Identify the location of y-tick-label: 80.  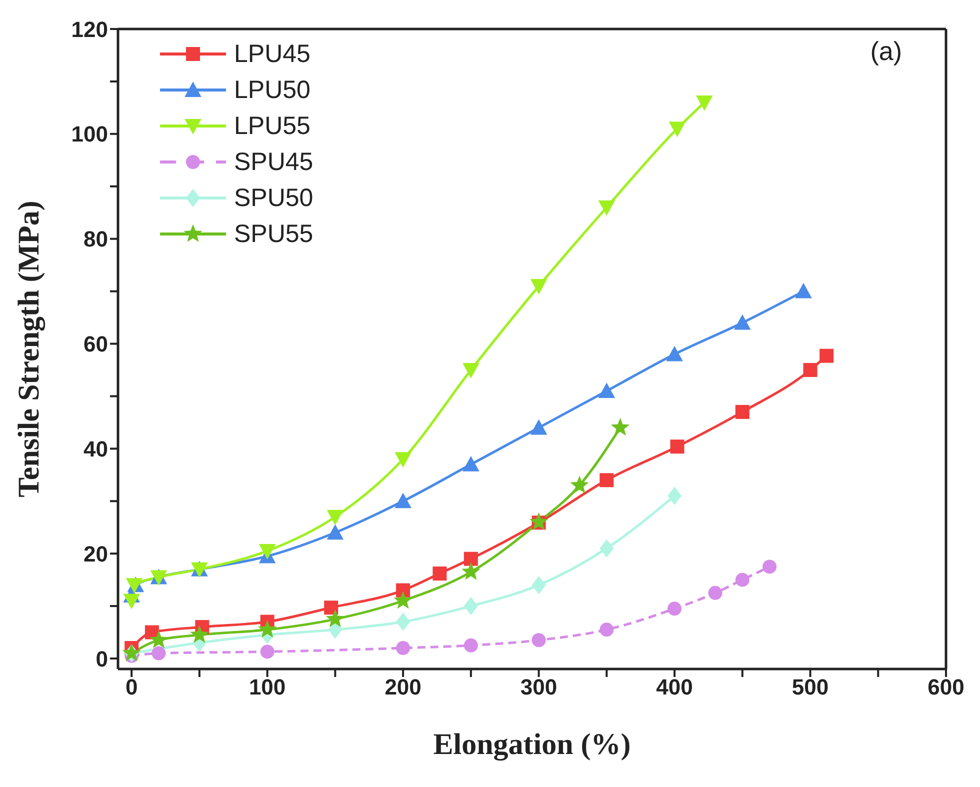
(96, 239).